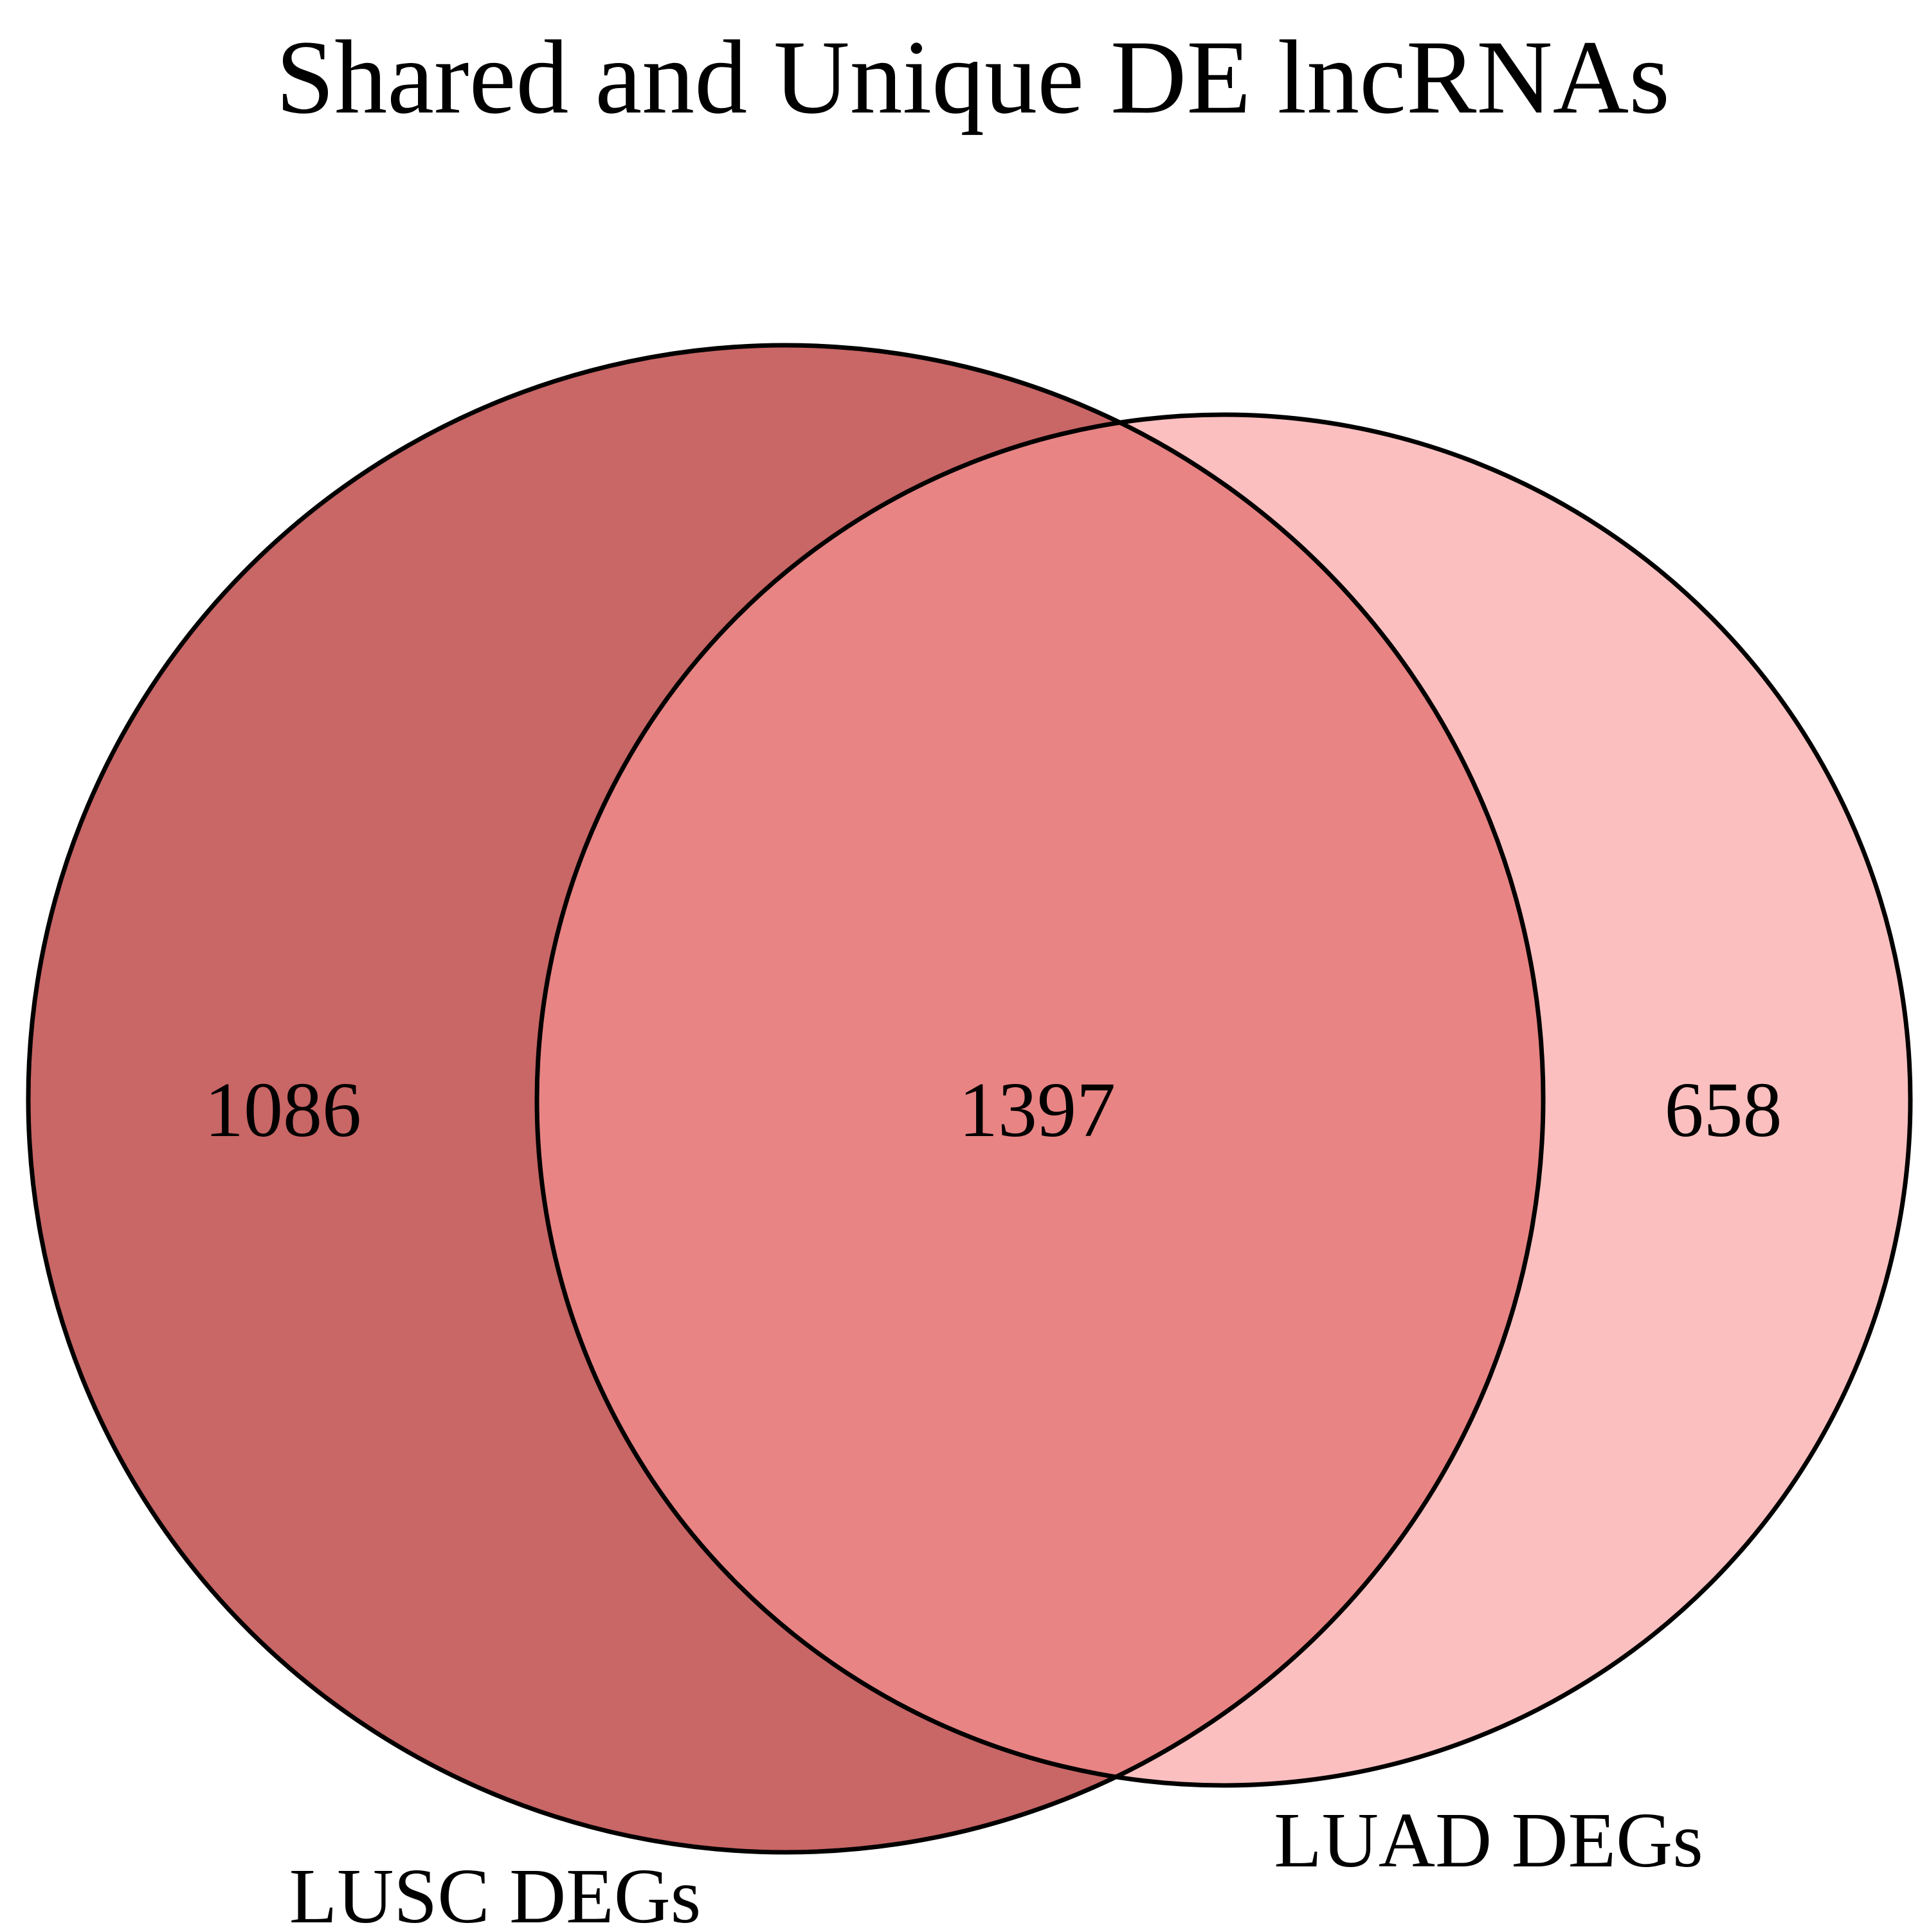 The height and width of the screenshot is (1932, 1929). I want to click on count-lusc-only: 1086, so click(282, 1110).